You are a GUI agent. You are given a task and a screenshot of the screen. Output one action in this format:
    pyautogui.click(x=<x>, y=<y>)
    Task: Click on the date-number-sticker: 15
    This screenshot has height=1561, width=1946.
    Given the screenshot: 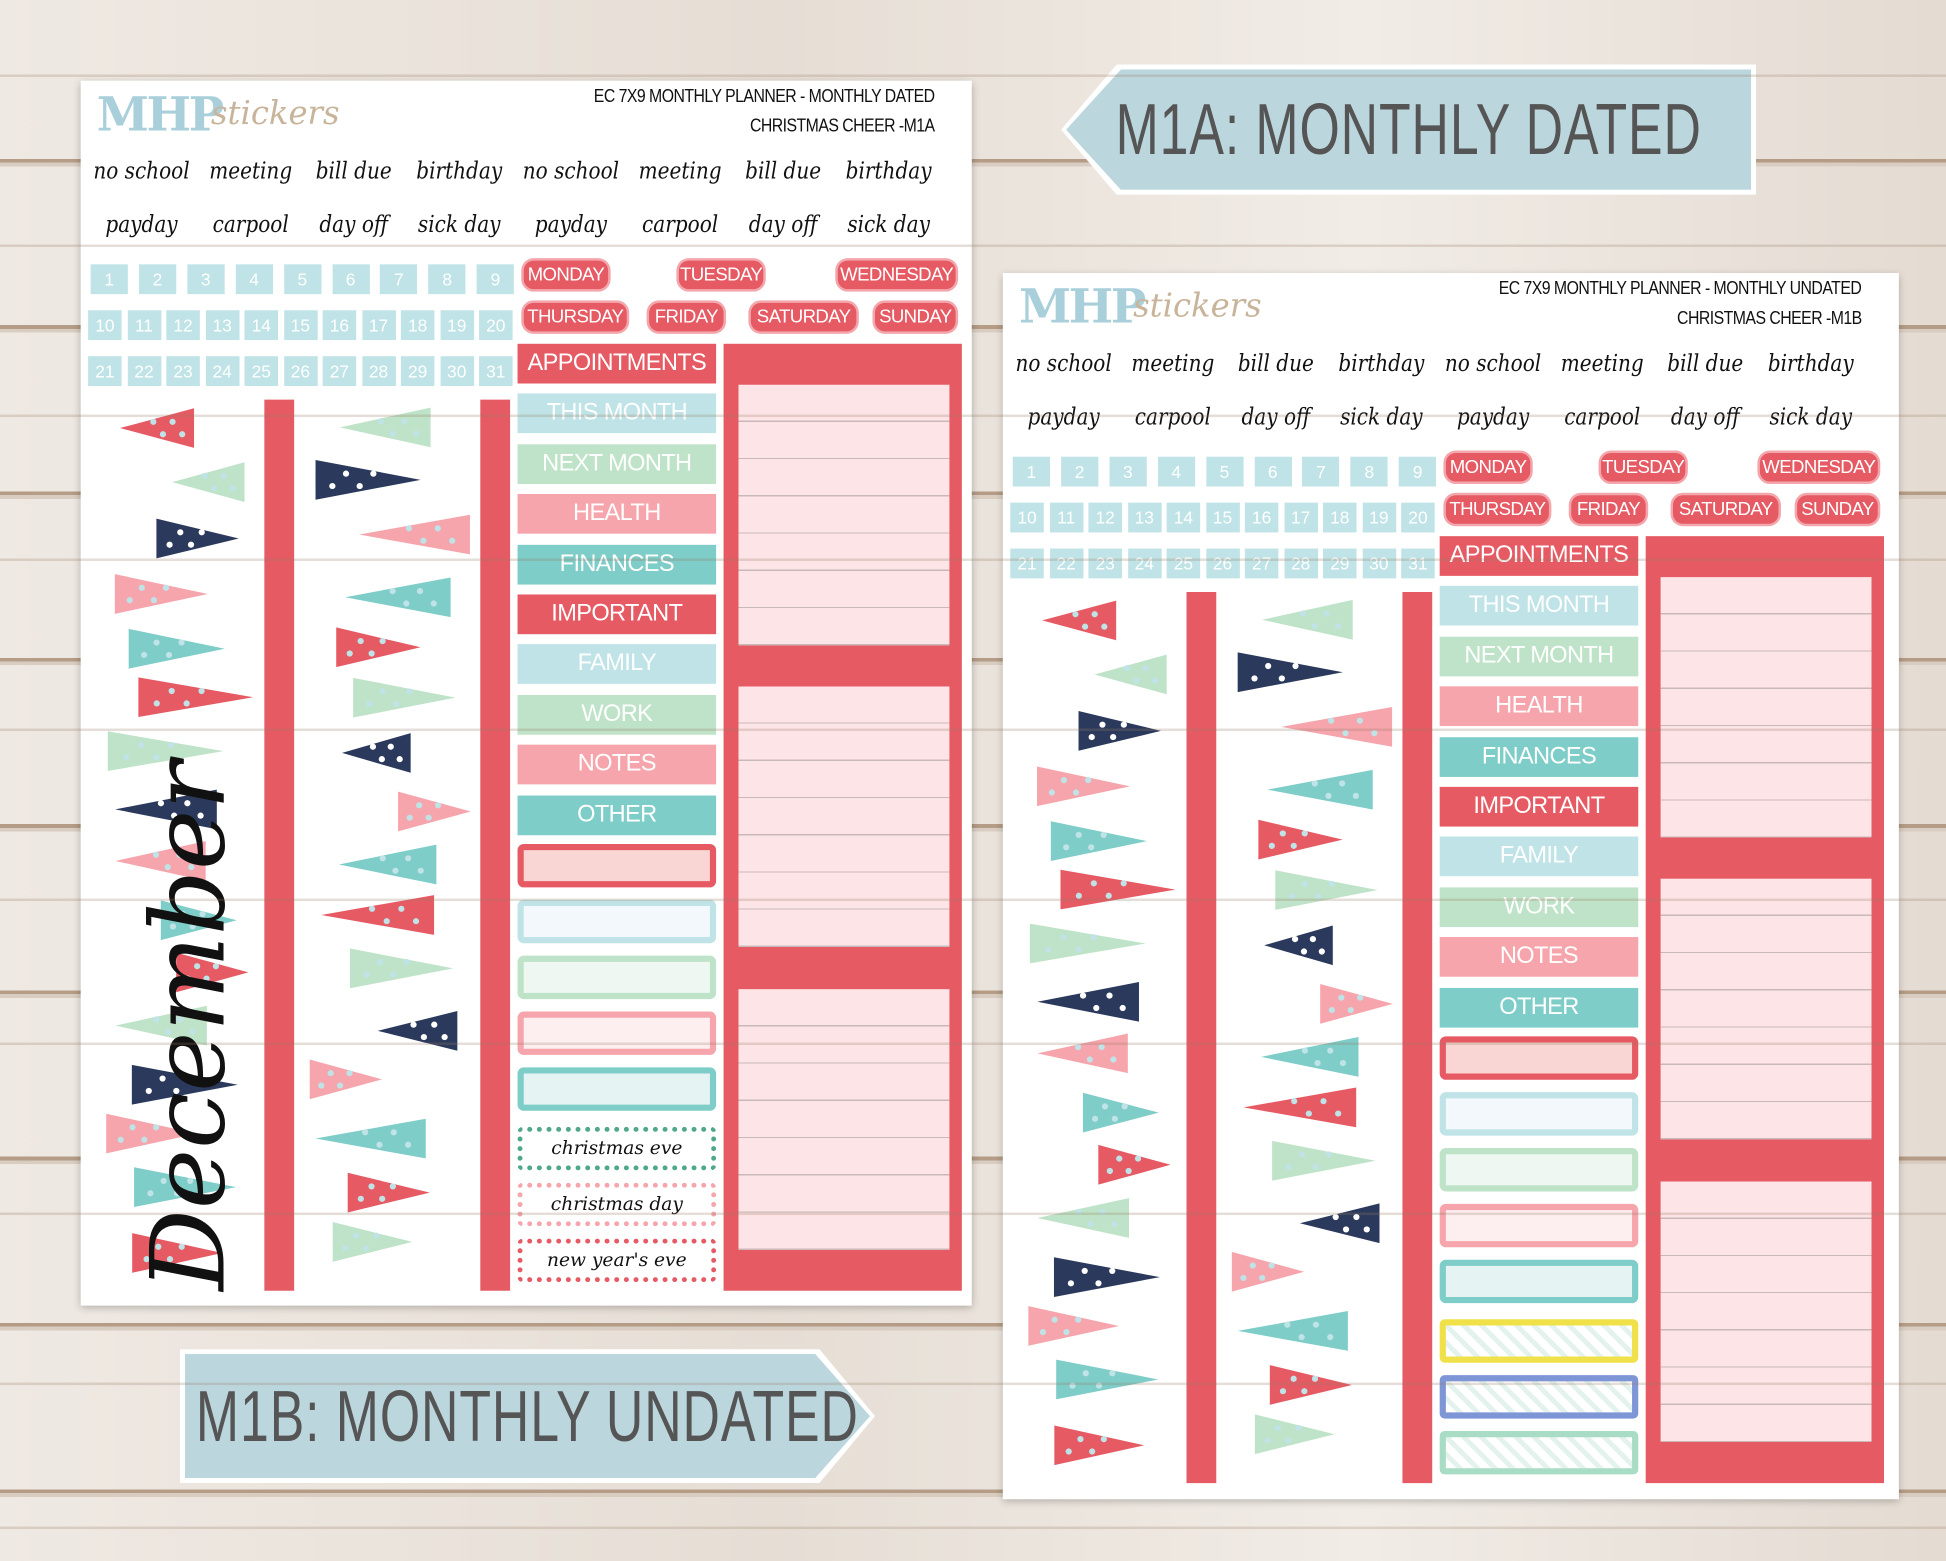 What is the action you would take?
    pyautogui.click(x=1222, y=517)
    